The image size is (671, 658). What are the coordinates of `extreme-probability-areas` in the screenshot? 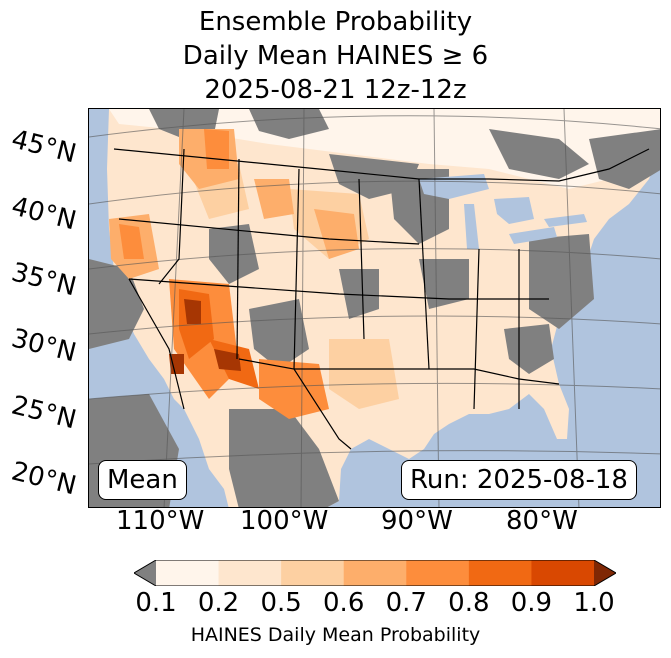 It's located at (205, 336).